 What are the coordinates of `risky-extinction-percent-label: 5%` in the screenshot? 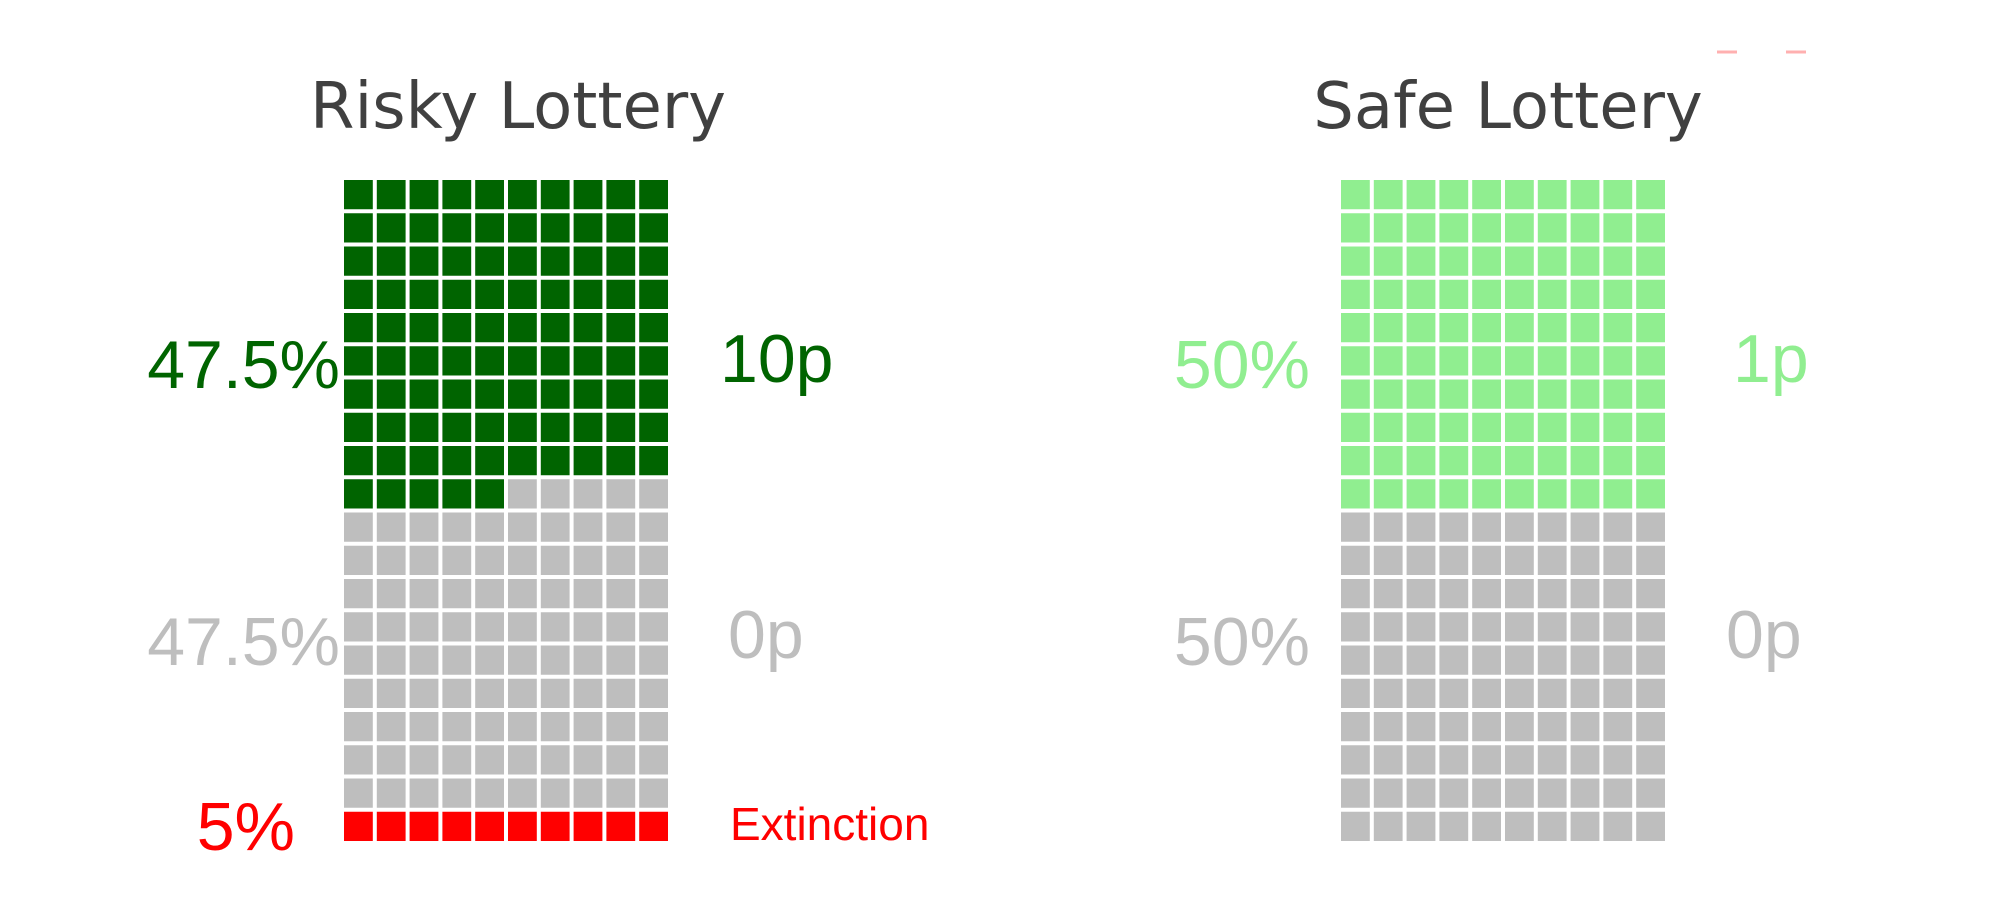 It's located at (246, 827).